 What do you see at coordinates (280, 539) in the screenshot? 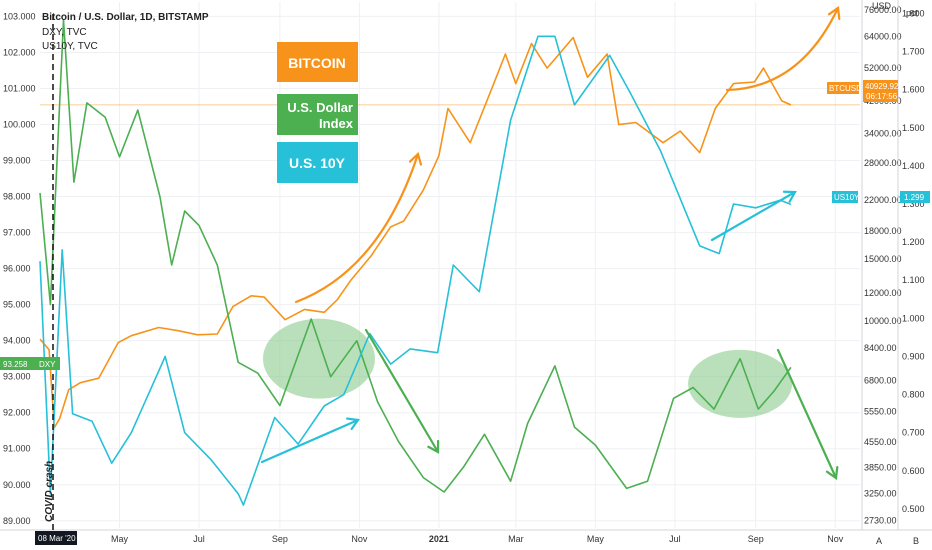
I see `x-tick-label: Sep` at bounding box center [280, 539].